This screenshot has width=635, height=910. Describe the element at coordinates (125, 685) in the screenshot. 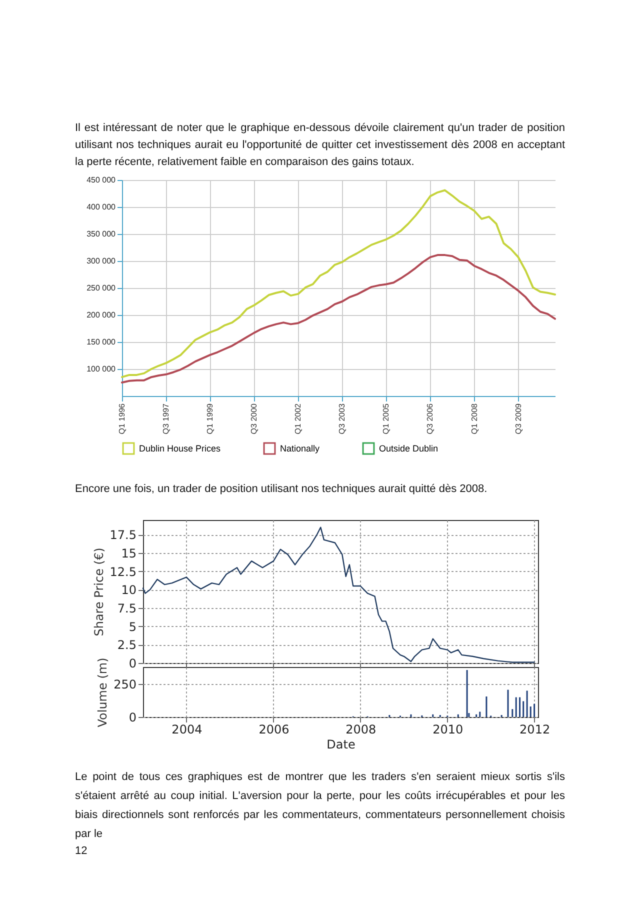

I see `y-tick-label: 250` at that location.